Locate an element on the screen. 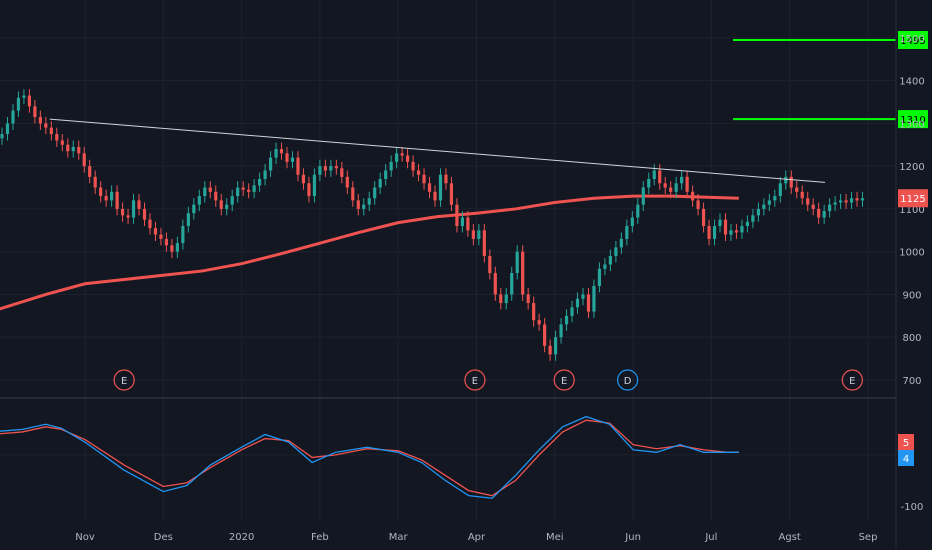 This screenshot has width=932, height=550. resistance-trendline is located at coordinates (437, 150).